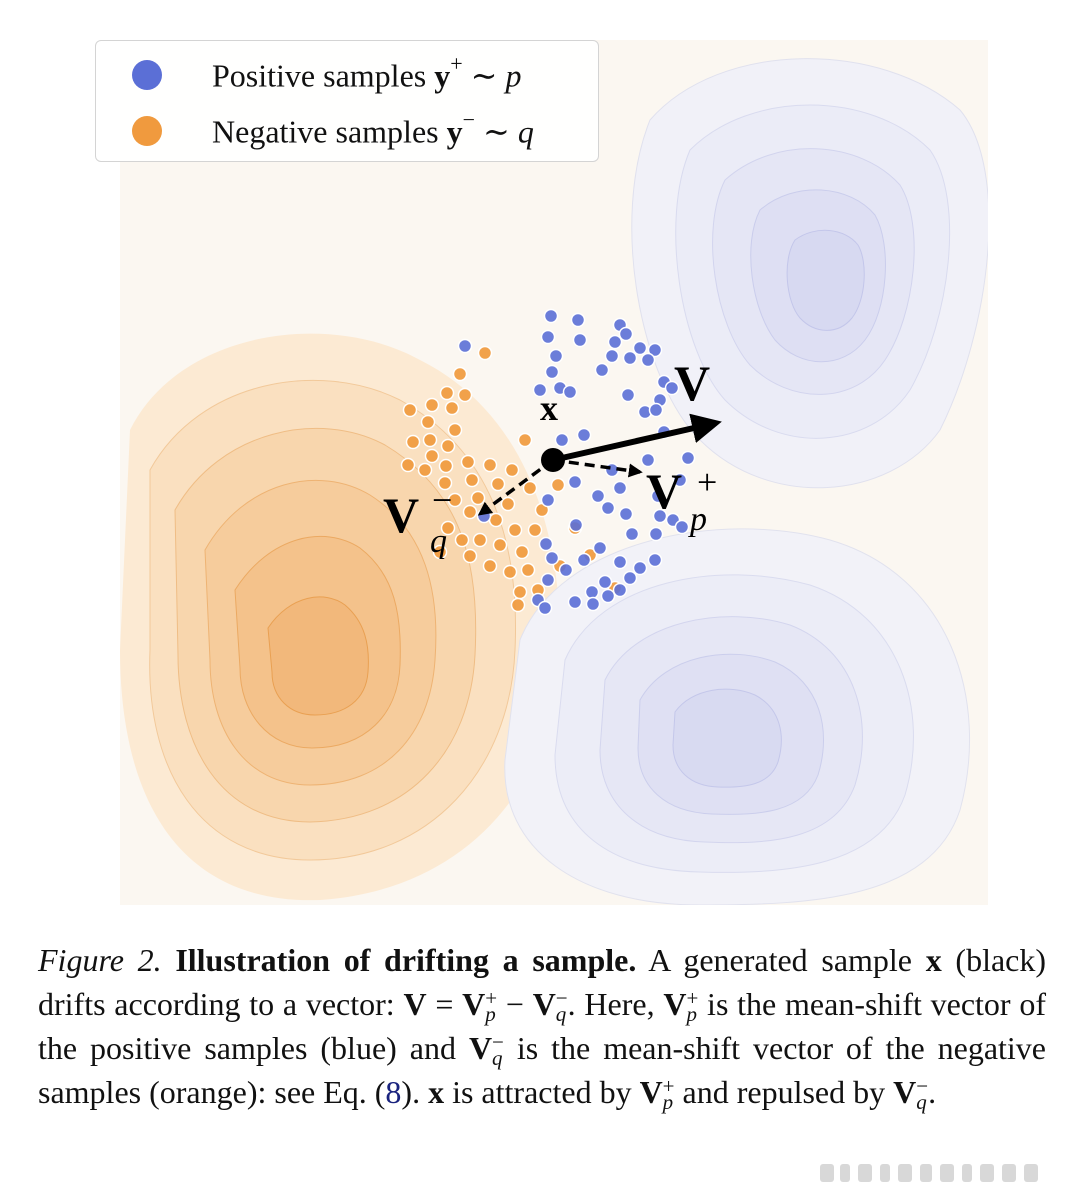  Describe the element at coordinates (553, 460) in the screenshot. I see `generated-sample-x-point` at that location.